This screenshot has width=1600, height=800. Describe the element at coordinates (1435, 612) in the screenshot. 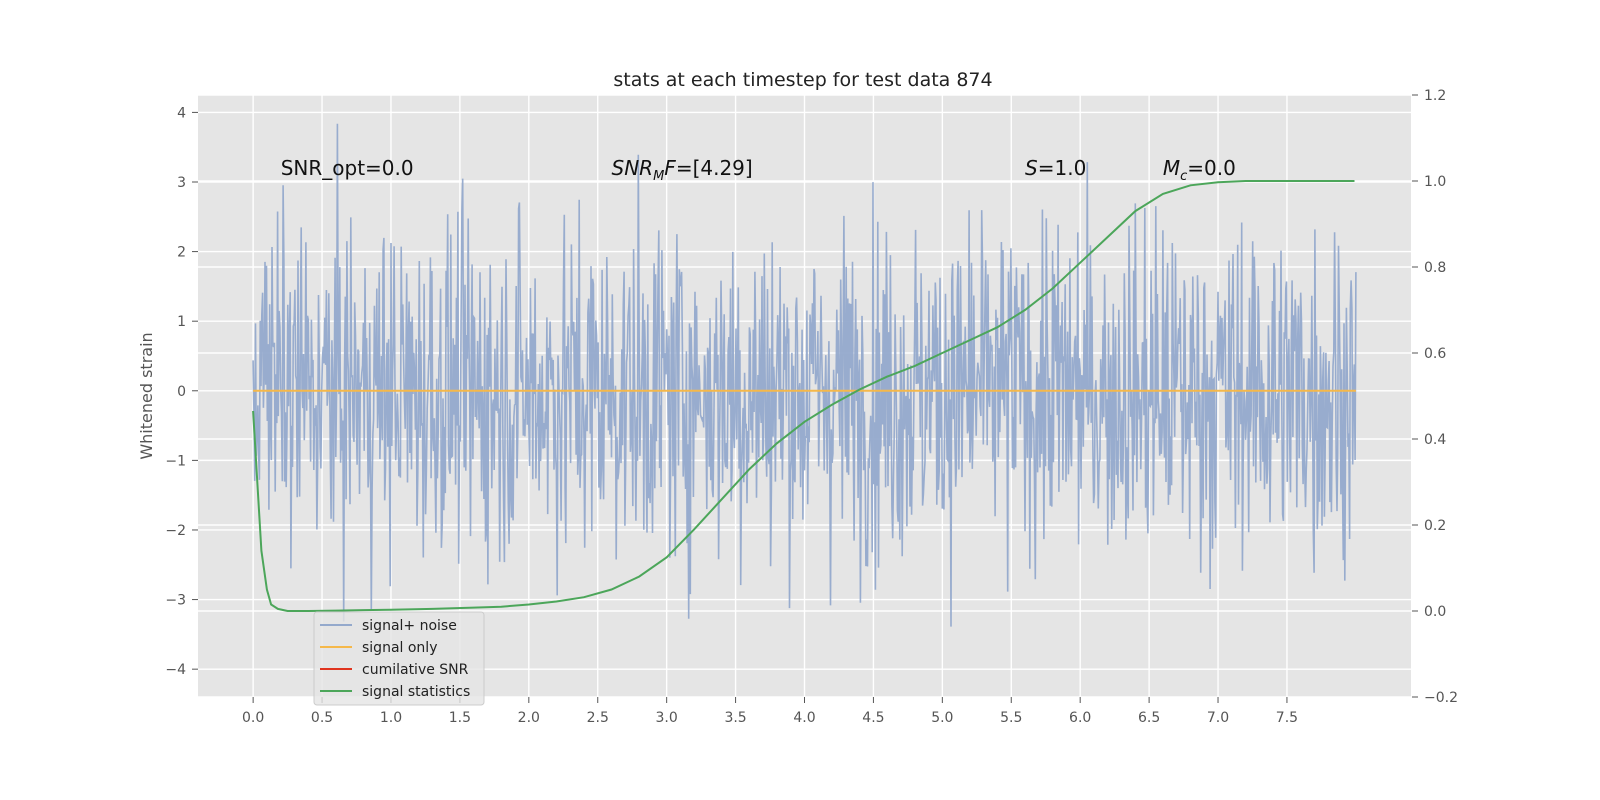

I see `y2-tick-label: 0.0` at that location.